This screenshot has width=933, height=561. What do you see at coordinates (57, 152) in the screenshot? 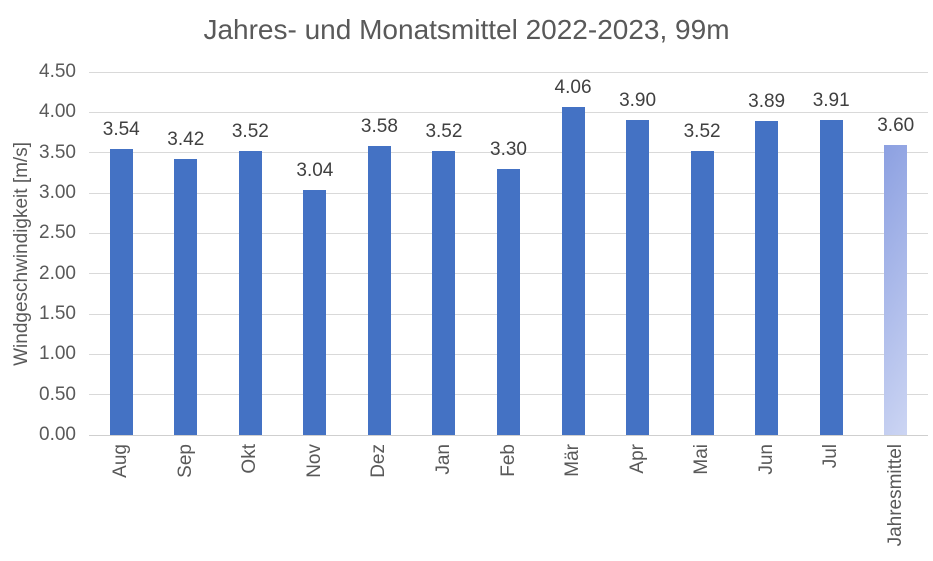
I see `y-tick-label: 3.50` at bounding box center [57, 152].